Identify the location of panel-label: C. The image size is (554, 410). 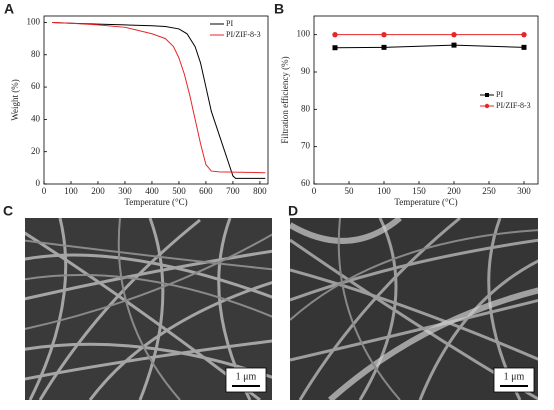
(8, 211).